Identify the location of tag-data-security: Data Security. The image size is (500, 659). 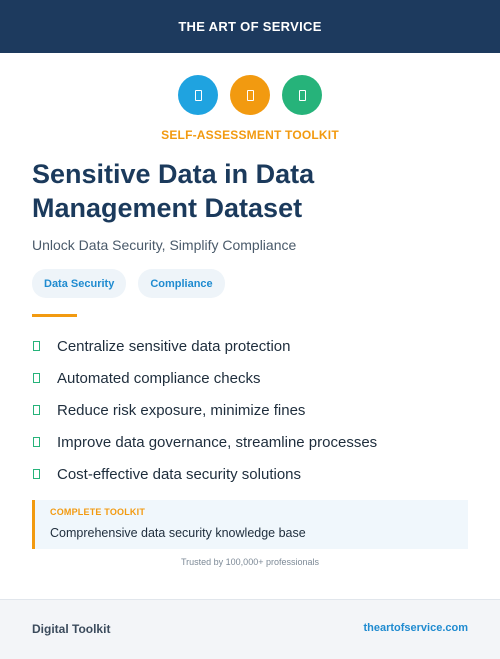
(79, 283).